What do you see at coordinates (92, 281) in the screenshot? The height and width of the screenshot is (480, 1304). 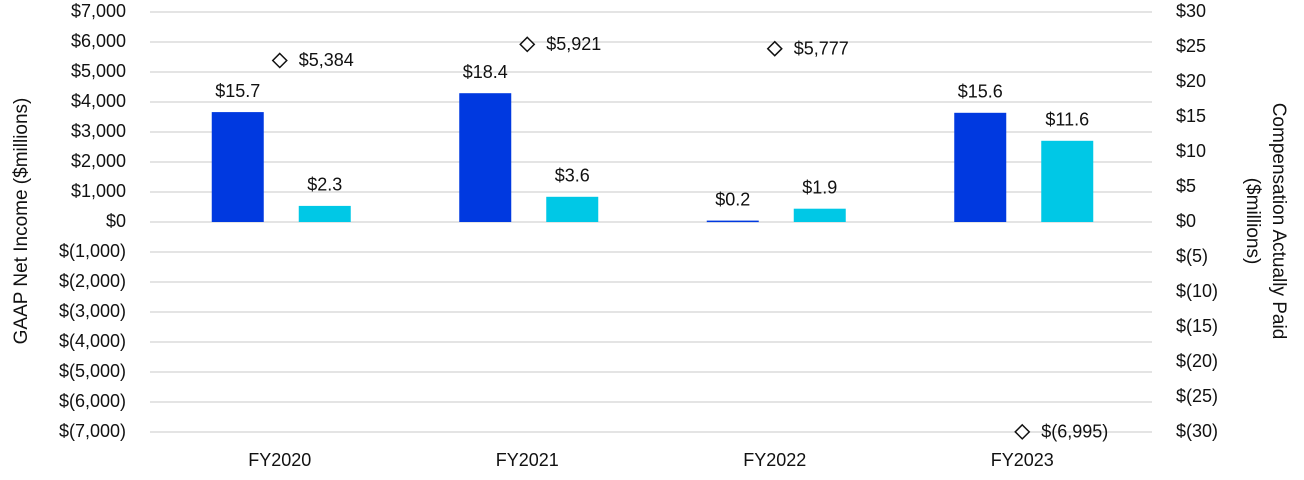 I see `y-tick-label: $(2,000)` at bounding box center [92, 281].